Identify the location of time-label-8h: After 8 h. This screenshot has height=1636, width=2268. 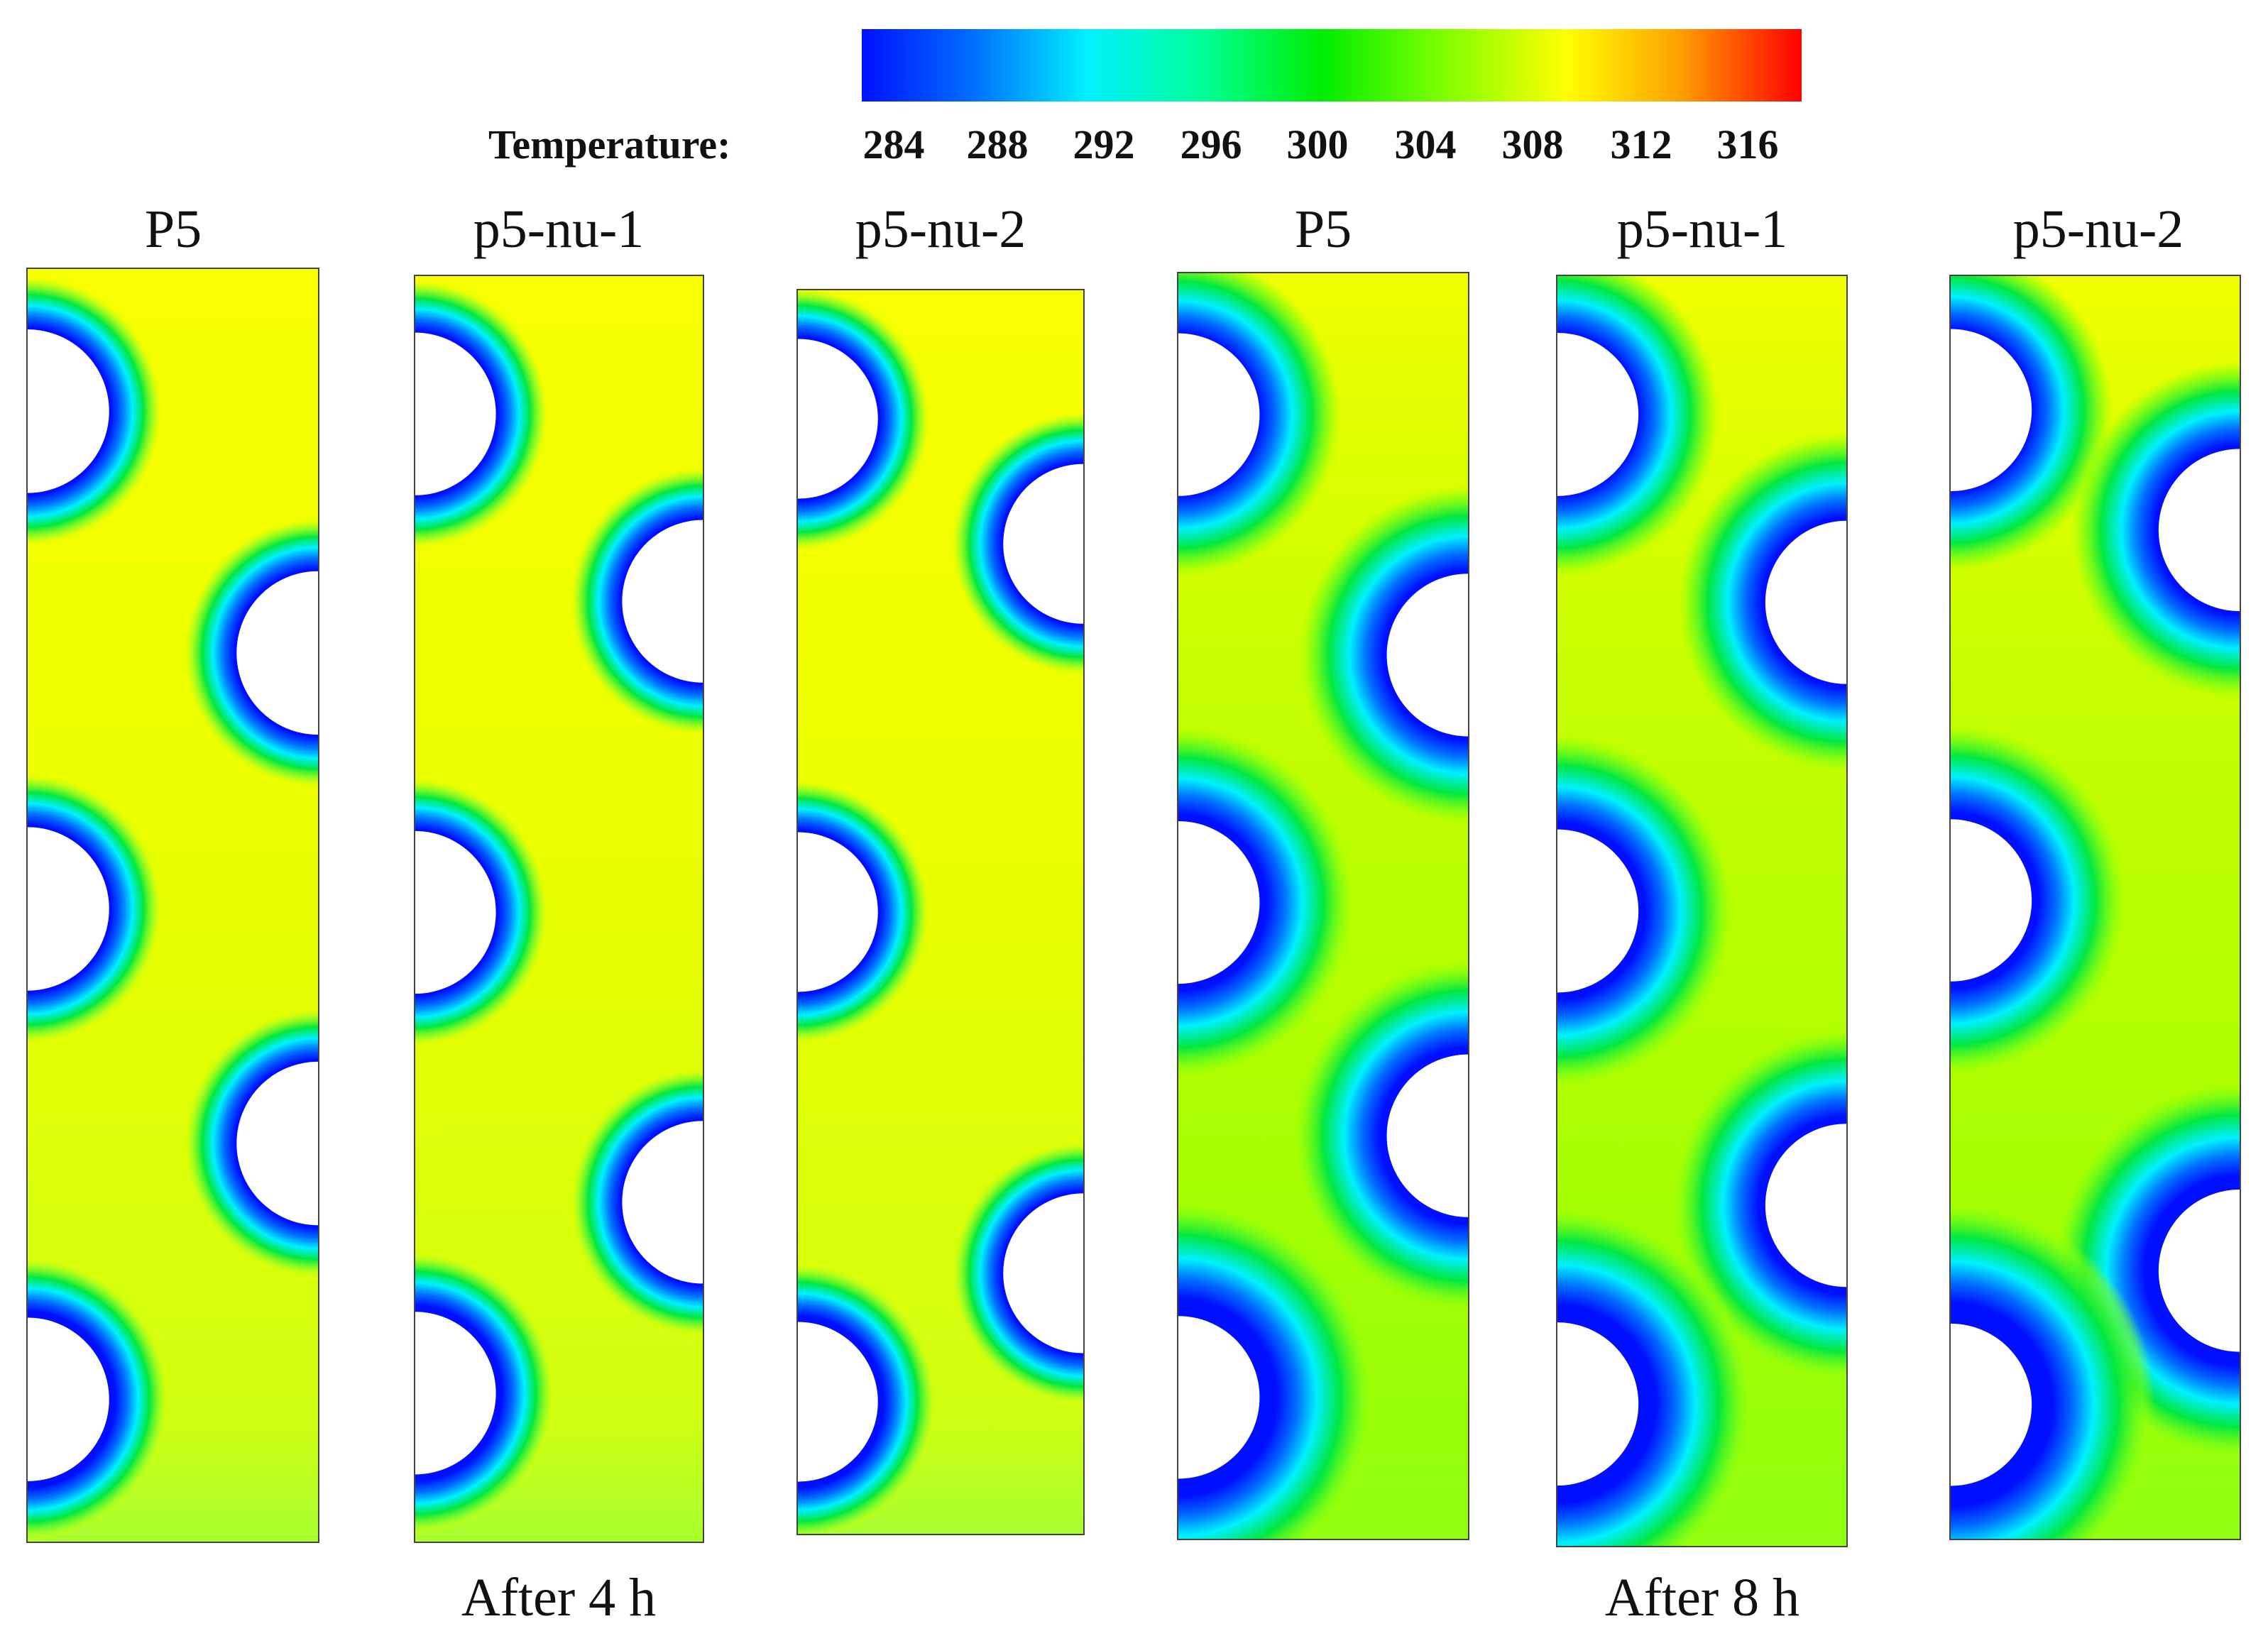
(1702, 1597).